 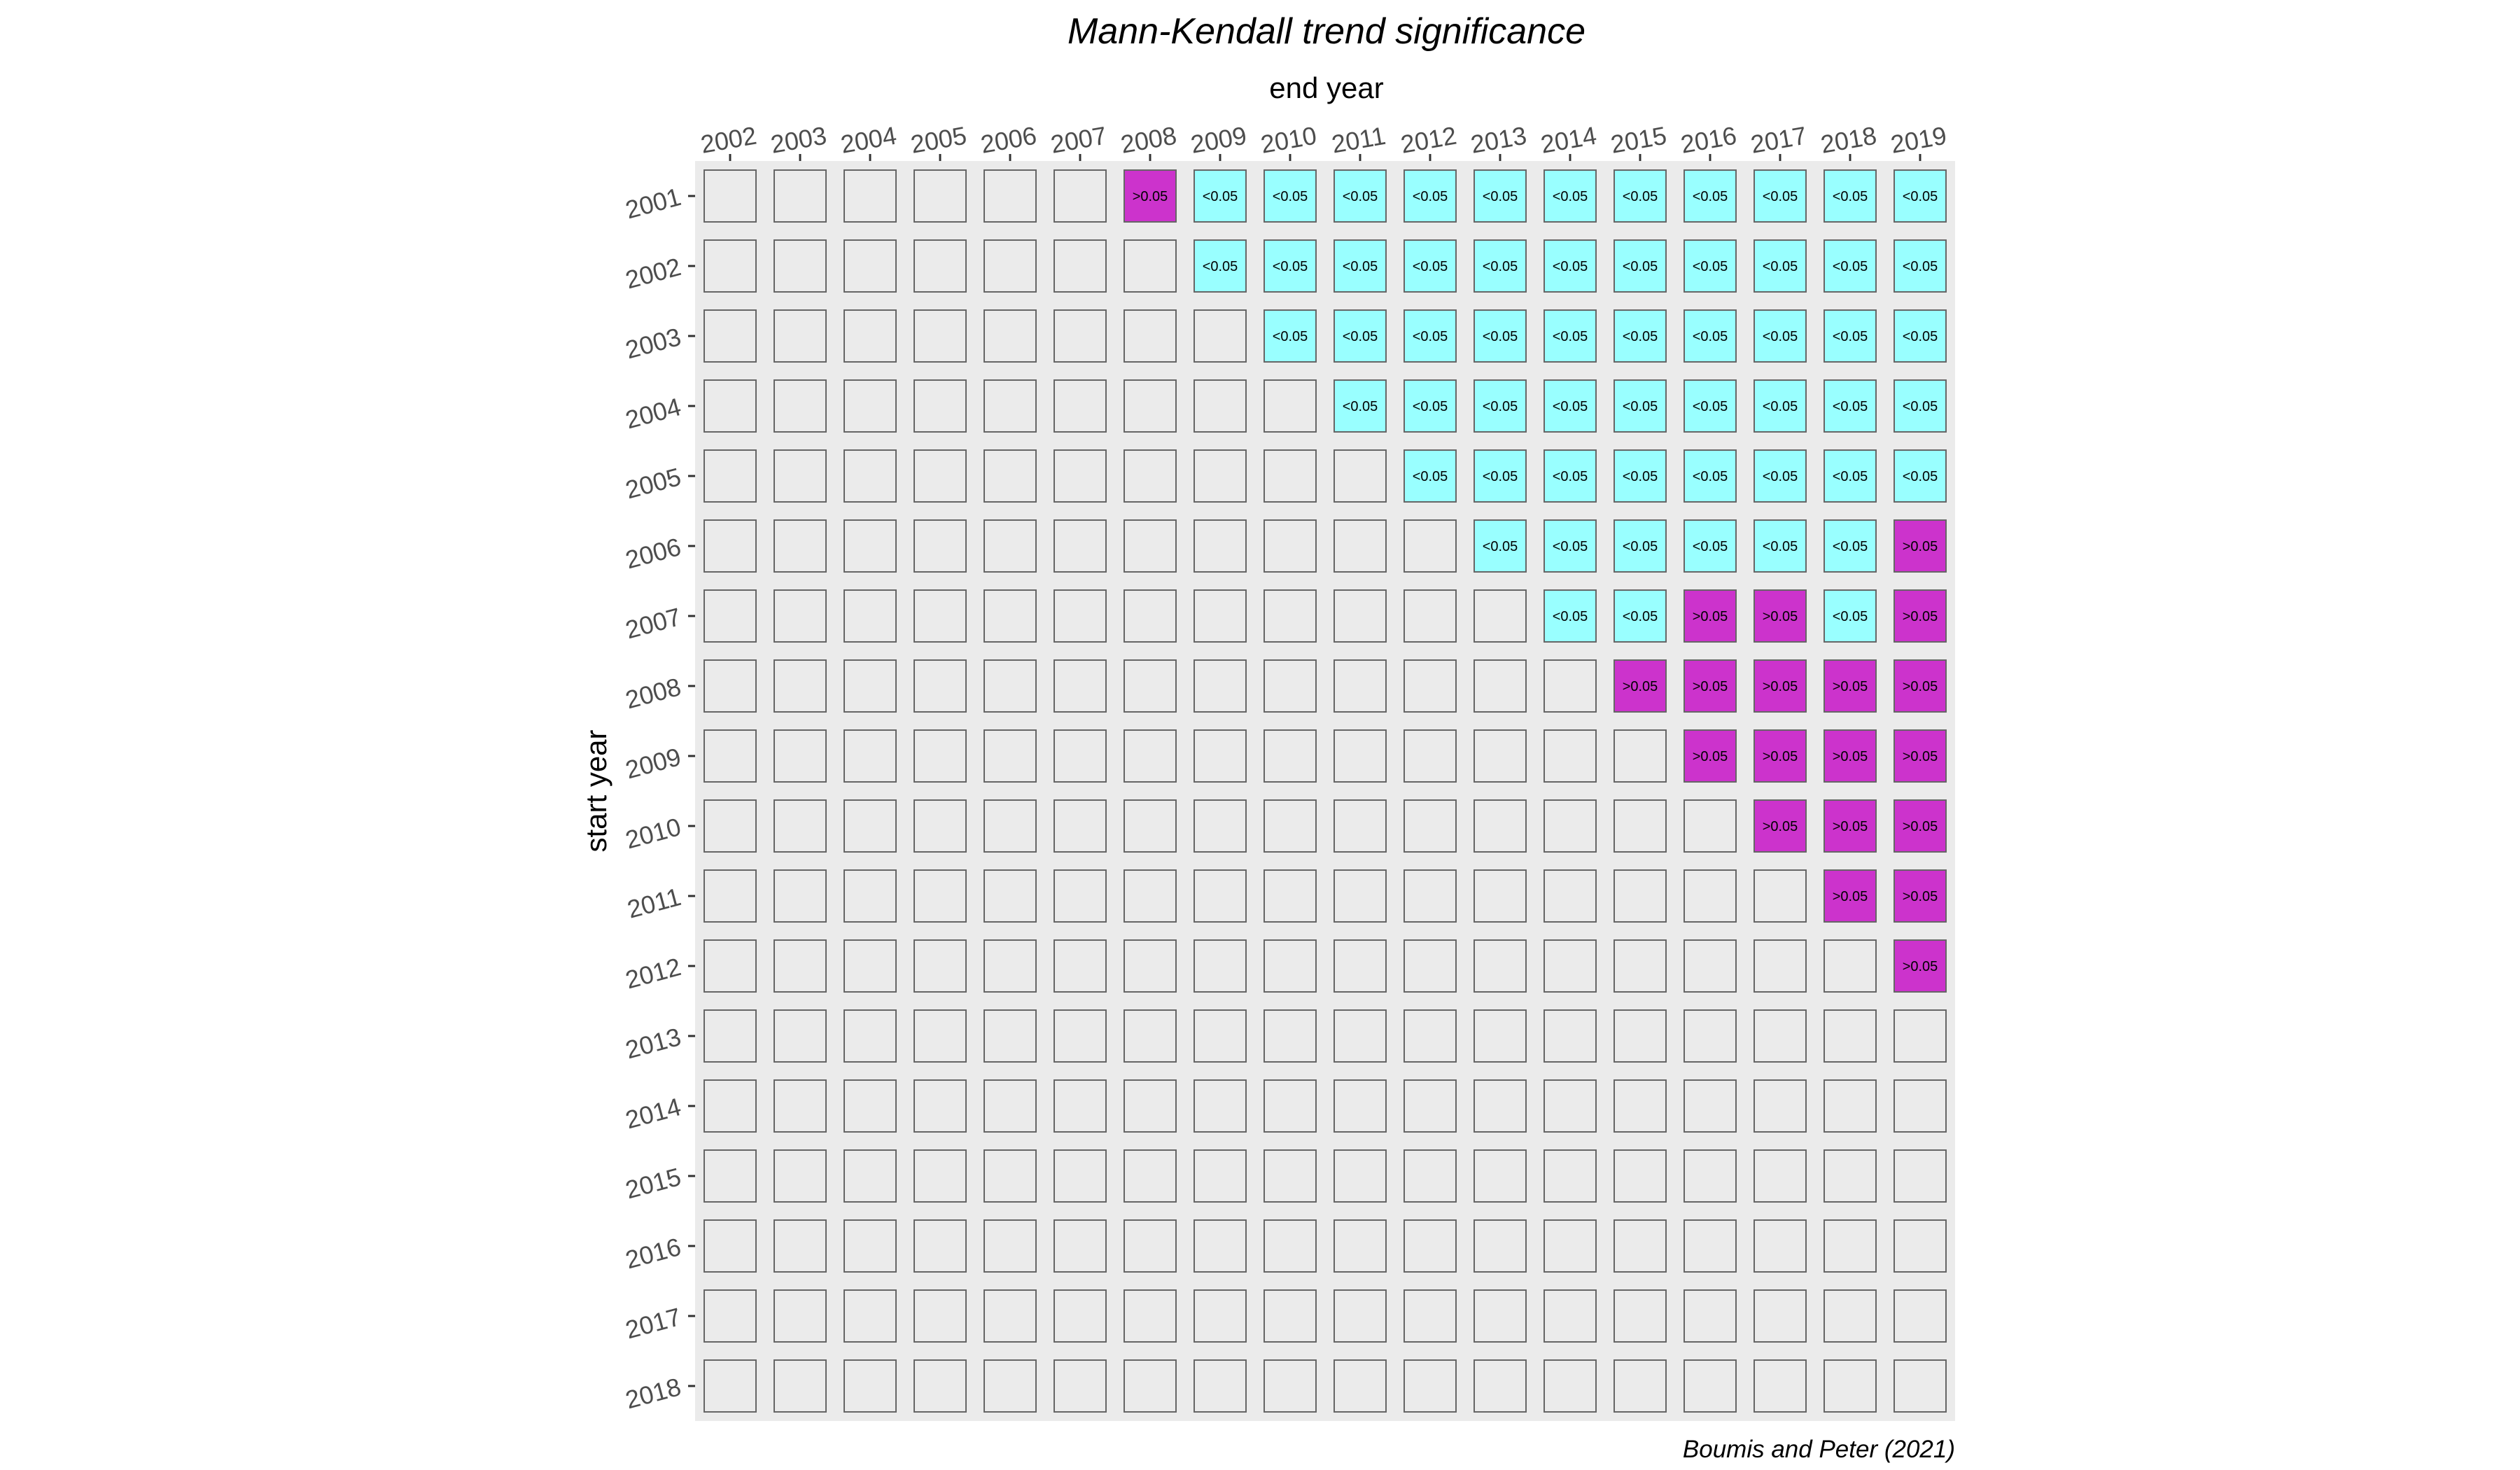 I want to click on y-tick-label: 2001, so click(x=653, y=203).